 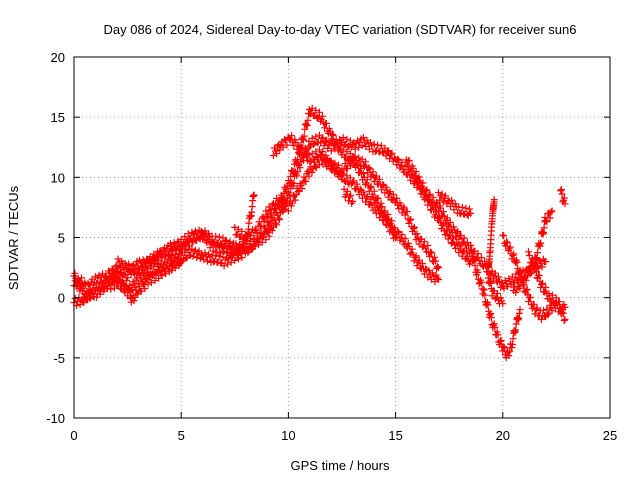 What do you see at coordinates (340, 465) in the screenshot?
I see `x-axis-label: GPS time / hours` at bounding box center [340, 465].